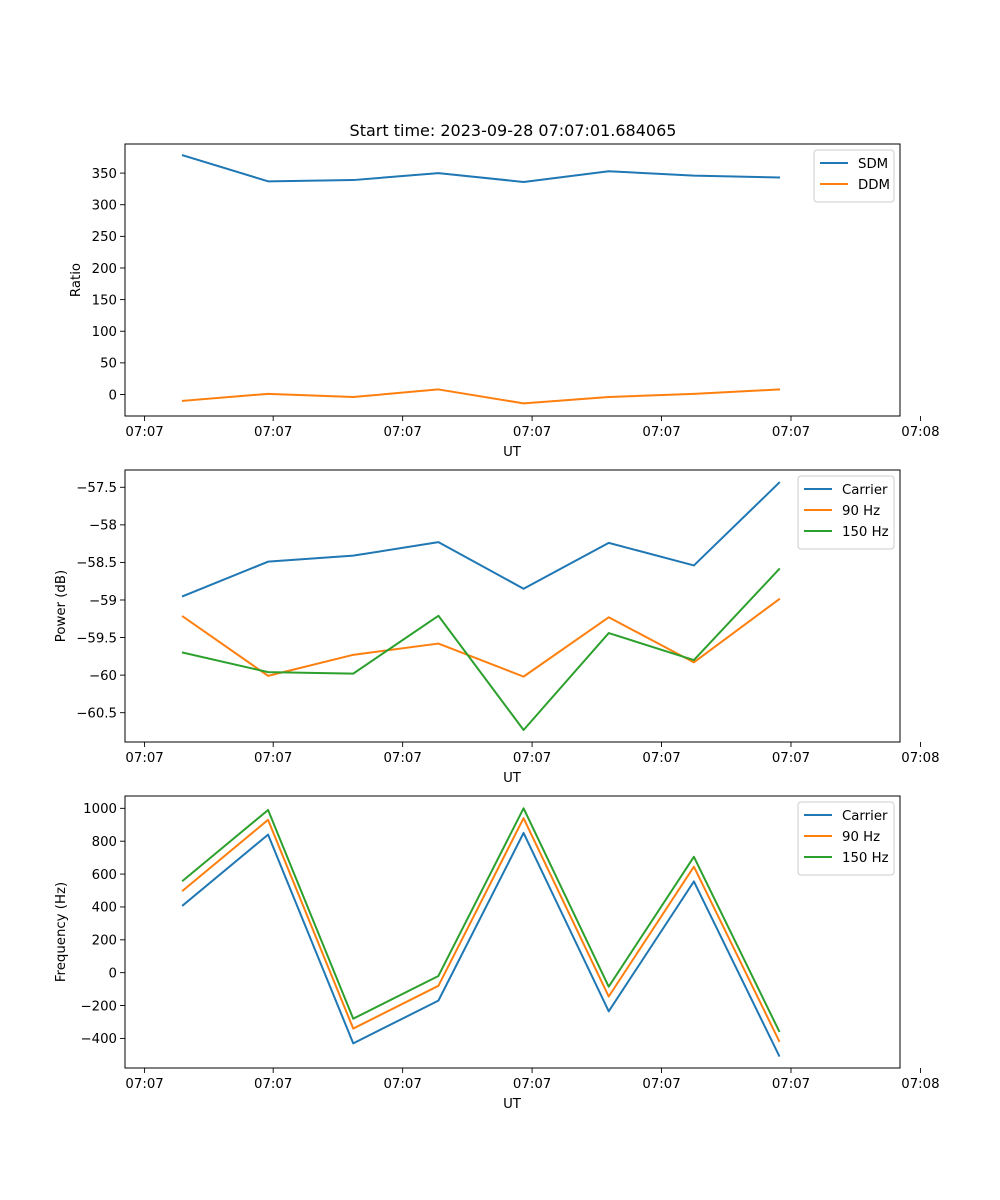  I want to click on figure-title: Start time: 2023-09-28 07:07:01.684065, so click(513, 130).